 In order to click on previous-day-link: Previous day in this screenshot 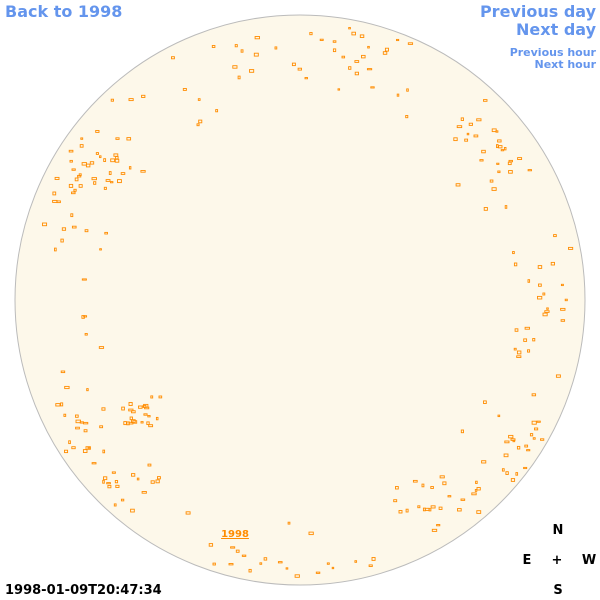, I will do `click(538, 11)`.